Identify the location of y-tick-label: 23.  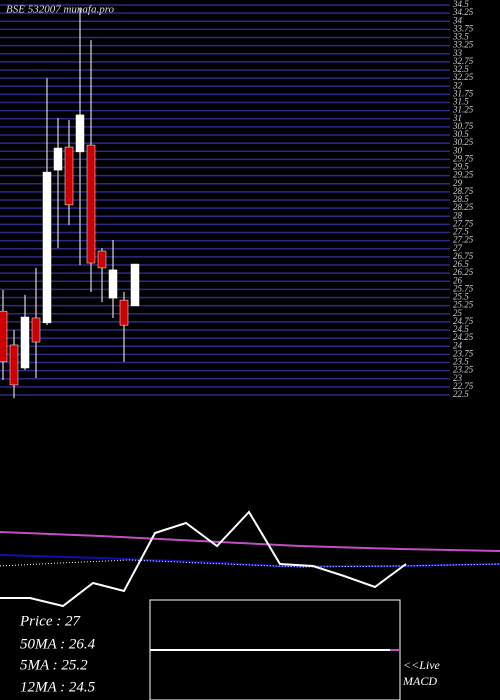
(458, 378).